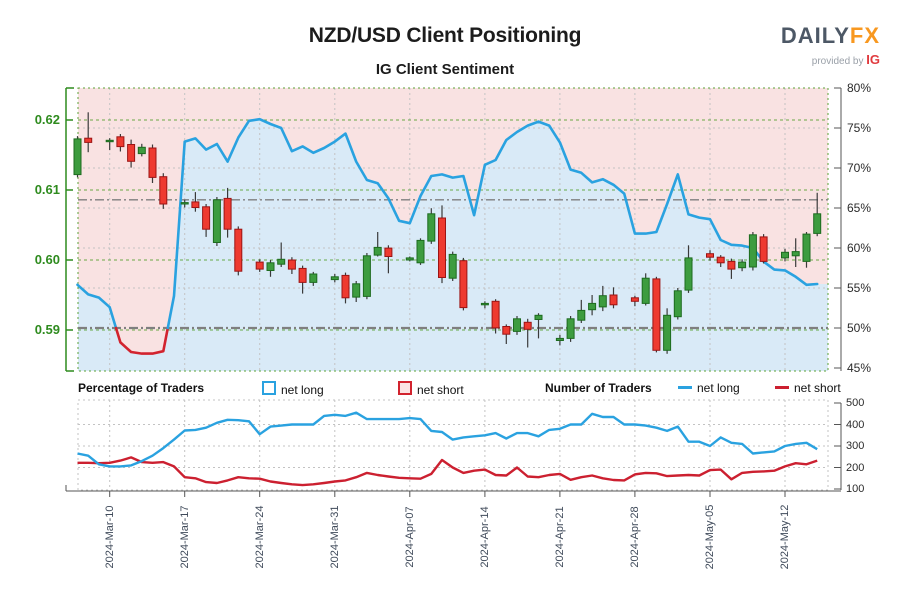 Image resolution: width=900 pixels, height=600 pixels. Describe the element at coordinates (859, 168) in the screenshot. I see `percent-tick-label: 70%` at that location.